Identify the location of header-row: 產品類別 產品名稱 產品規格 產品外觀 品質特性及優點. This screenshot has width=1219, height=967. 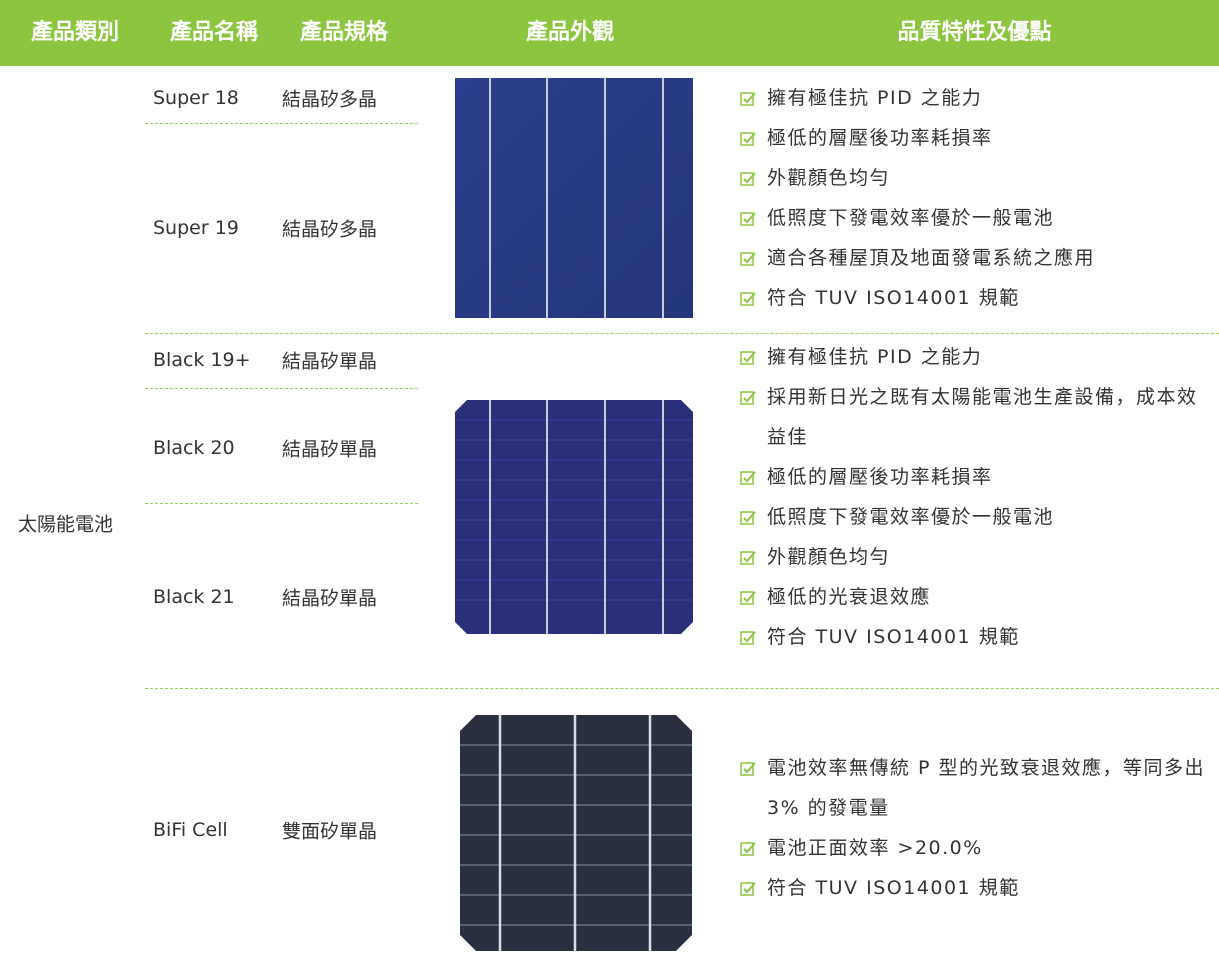
(609, 33).